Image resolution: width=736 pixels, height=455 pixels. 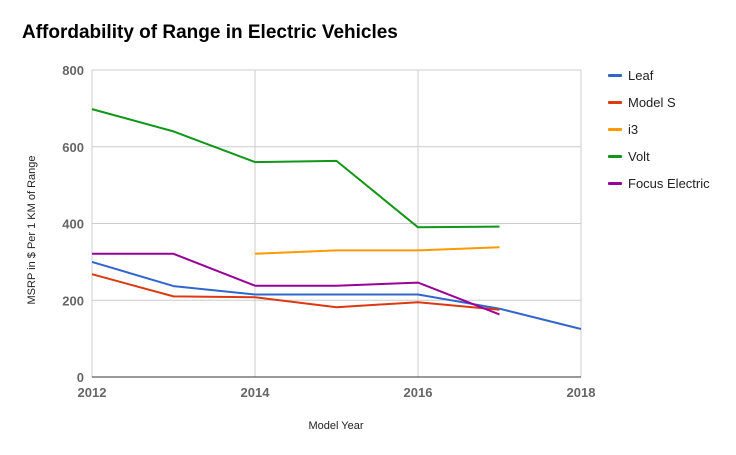 What do you see at coordinates (581, 392) in the screenshot?
I see `x-tick-label: 2018` at bounding box center [581, 392].